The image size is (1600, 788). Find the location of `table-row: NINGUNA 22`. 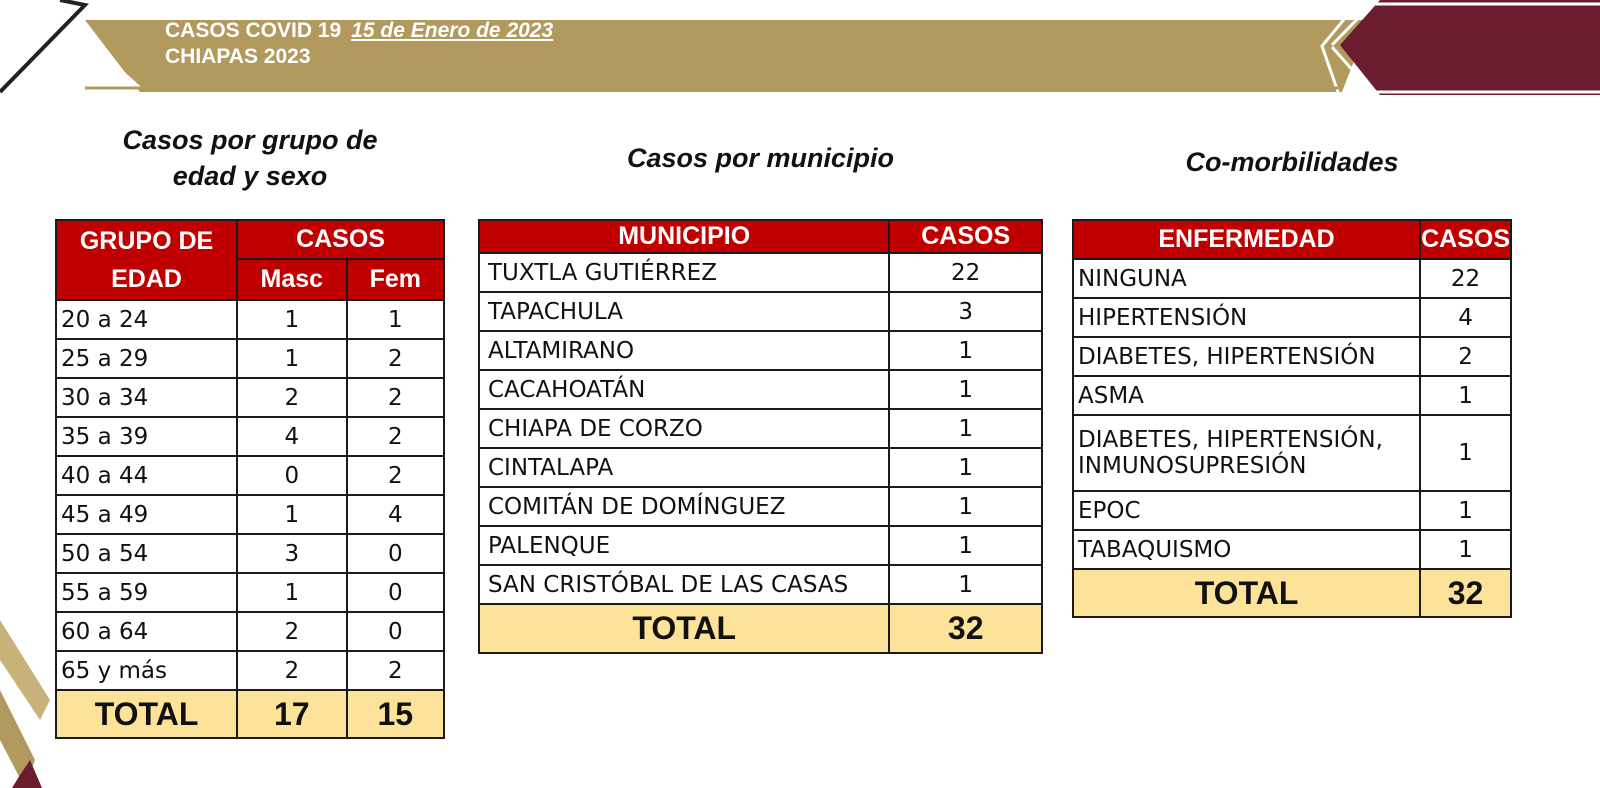

table-row: NINGUNA 22 is located at coordinates (1291, 278).